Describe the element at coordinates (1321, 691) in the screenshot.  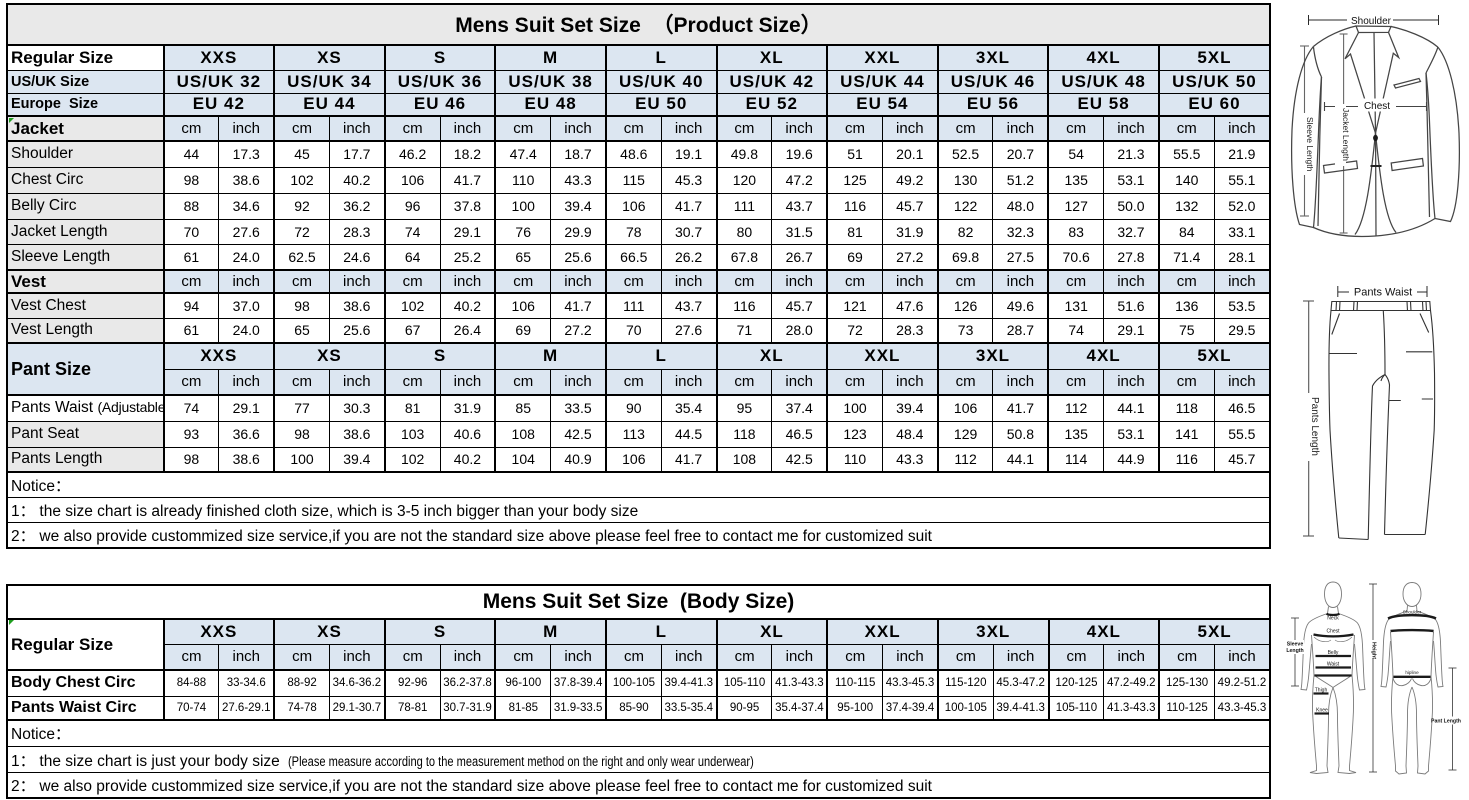
I see `svg-text: Thigh` at that location.